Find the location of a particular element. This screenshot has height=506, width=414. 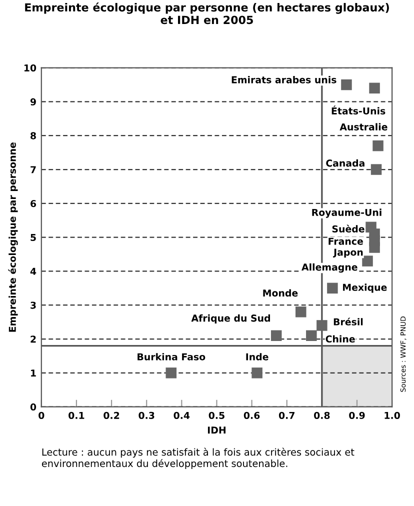

x-tick-label: 0.6 is located at coordinates (252, 415).